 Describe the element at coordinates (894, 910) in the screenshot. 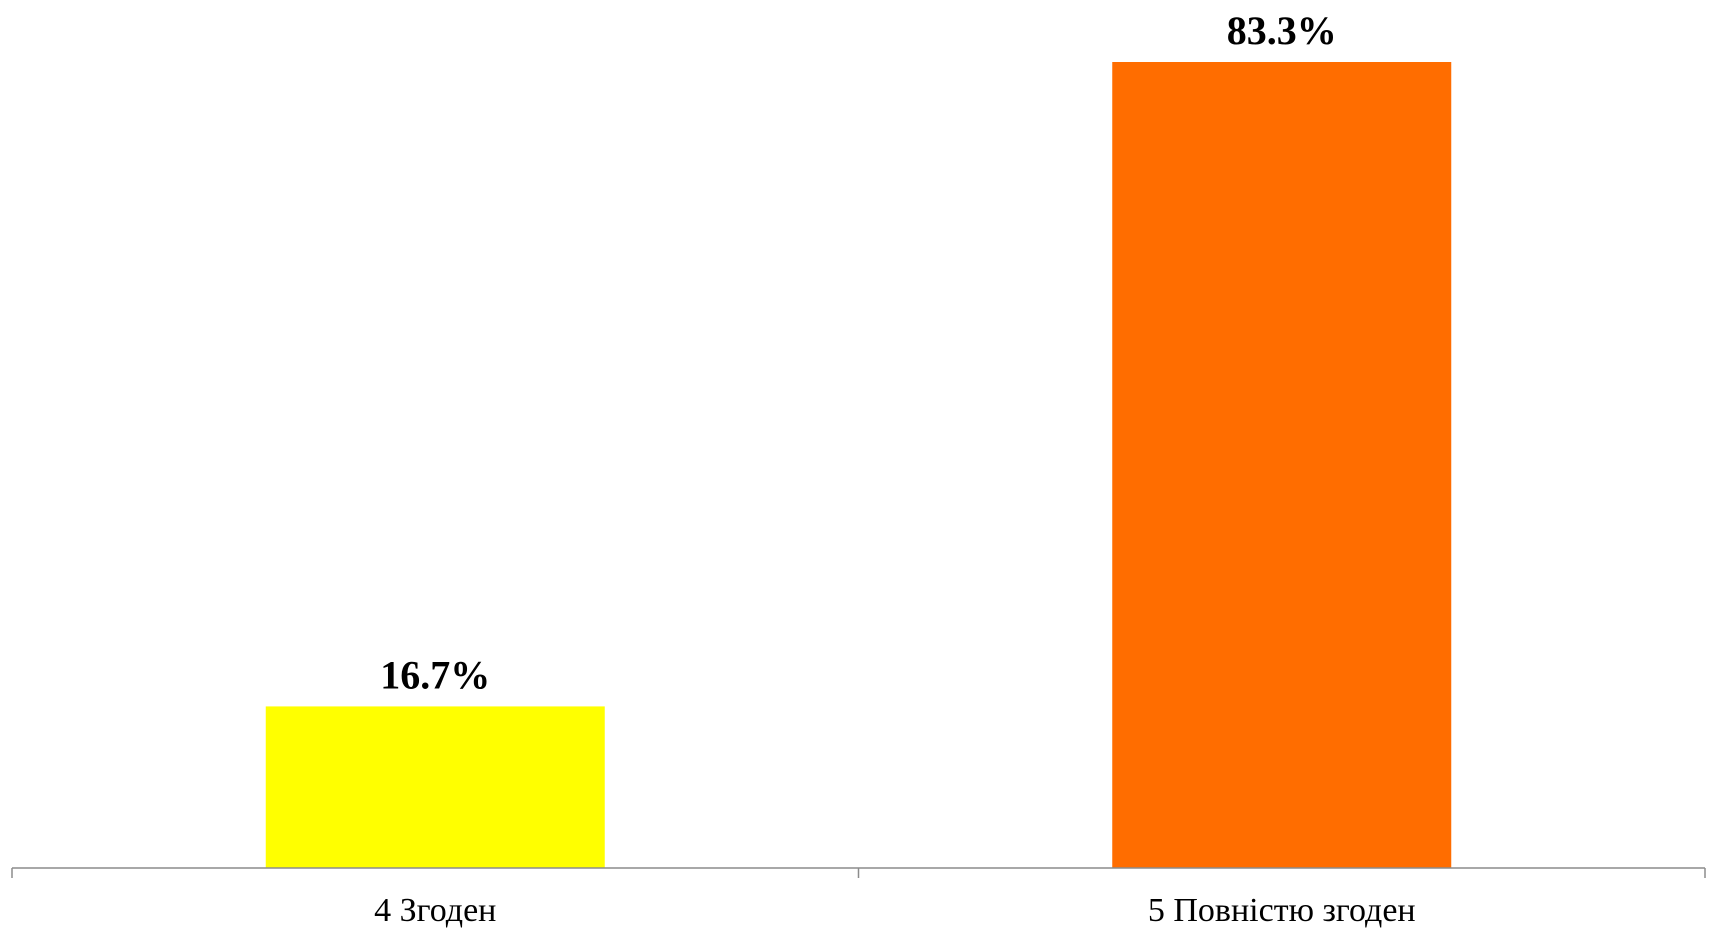

I see `x-tick-labels-group: 4 Згоден 5 Повністю згоден` at that location.